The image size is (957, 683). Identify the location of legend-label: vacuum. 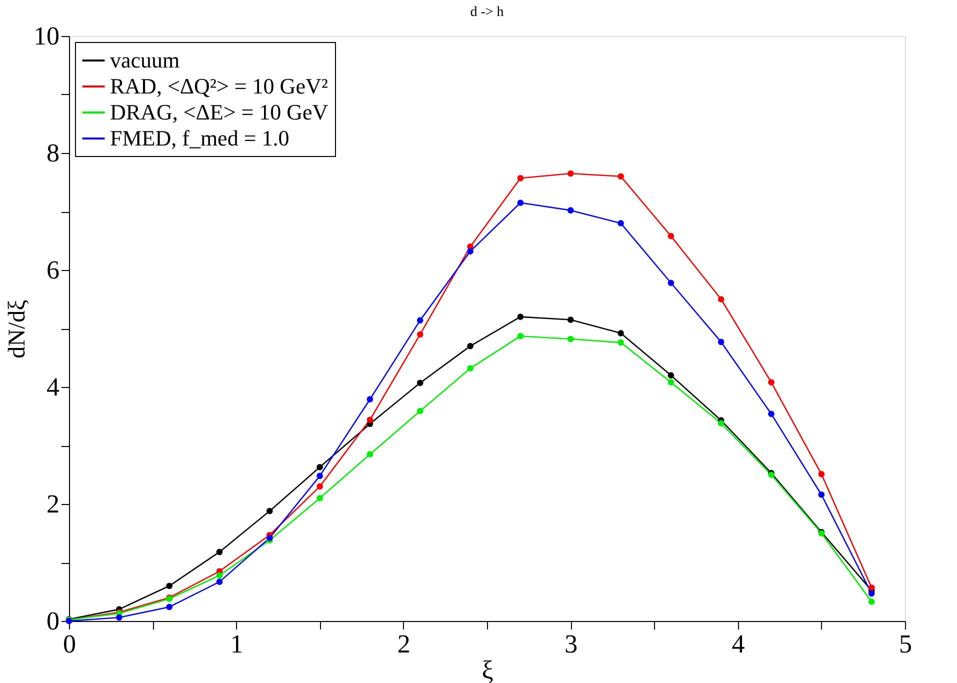
(145, 60).